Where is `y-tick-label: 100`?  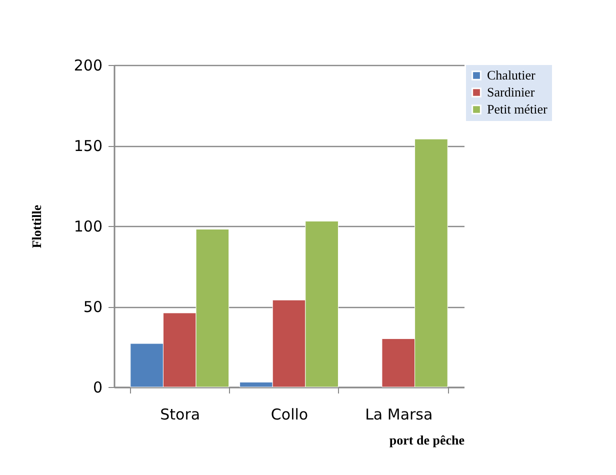 y-tick-label: 100 is located at coordinates (88, 227).